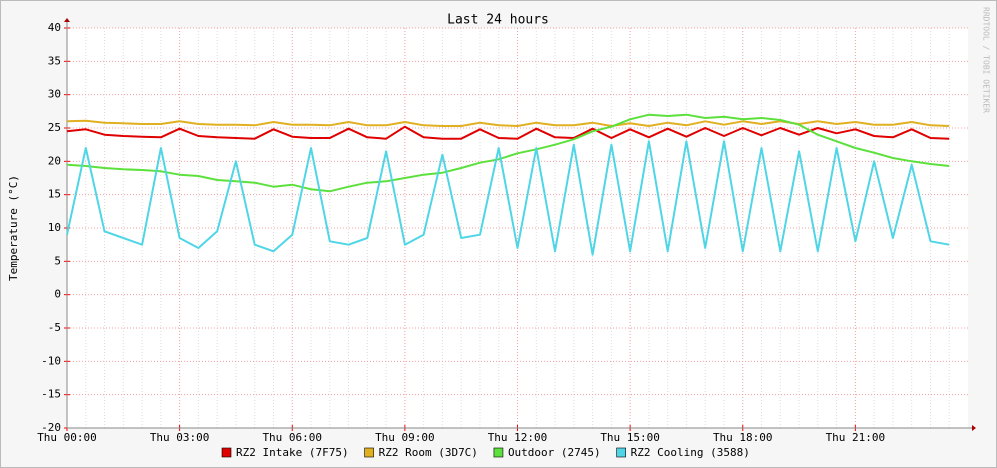 This screenshot has width=997, height=468. What do you see at coordinates (690, 452) in the screenshot?
I see `legend-label: RZ2 Cooling (3588)` at bounding box center [690, 452].